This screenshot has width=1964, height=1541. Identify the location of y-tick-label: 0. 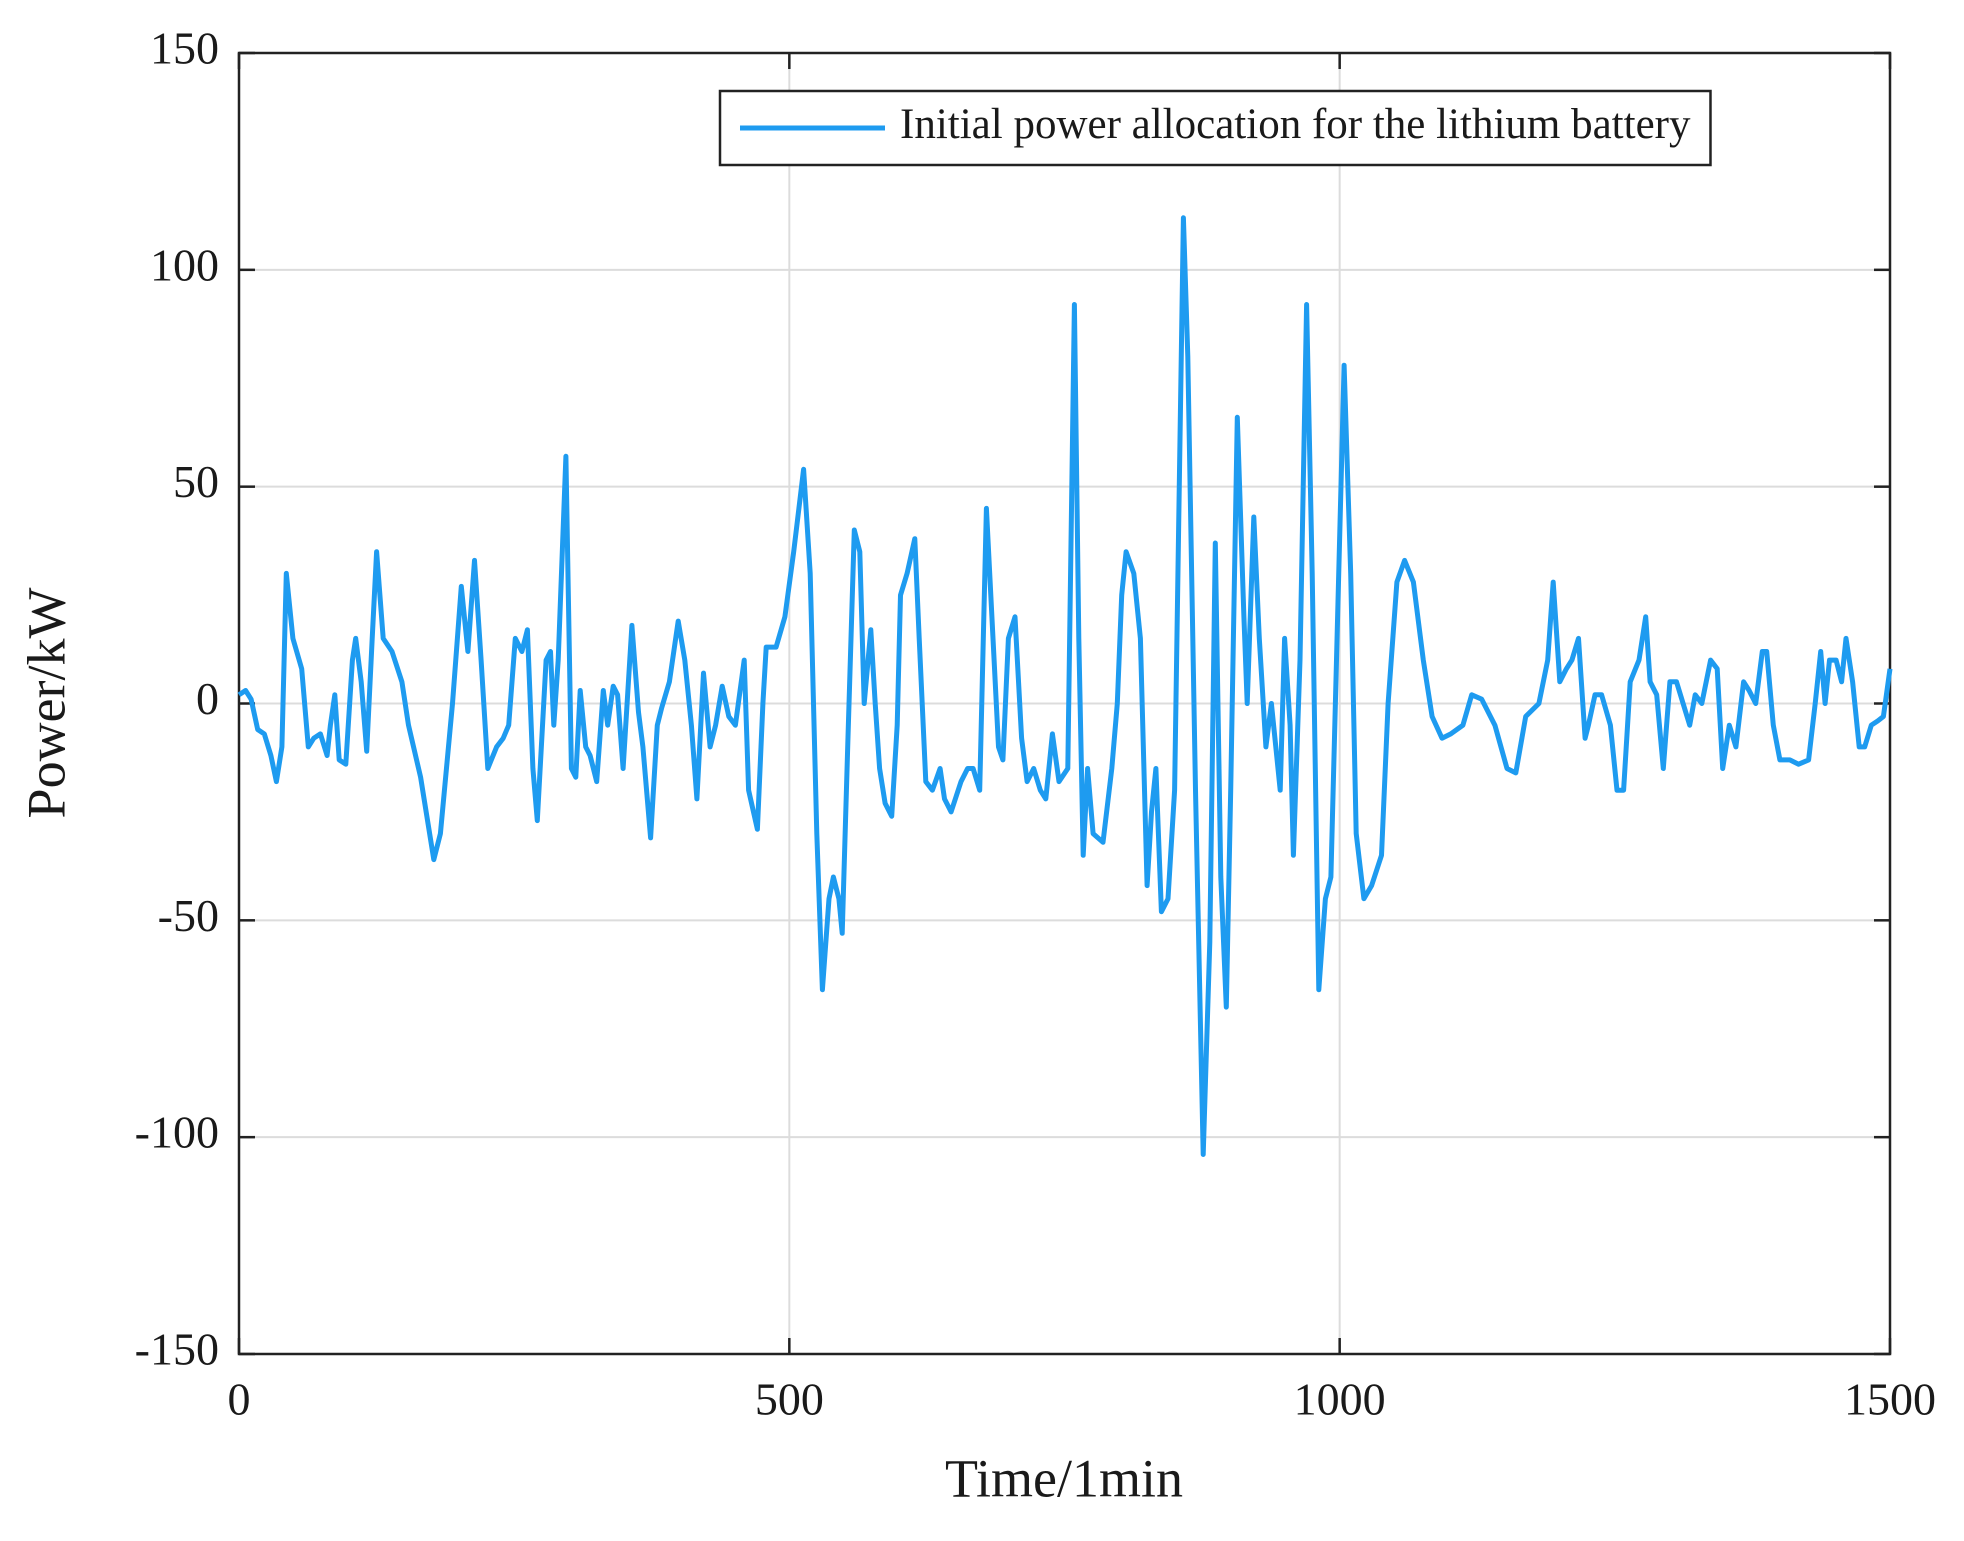
(207, 698).